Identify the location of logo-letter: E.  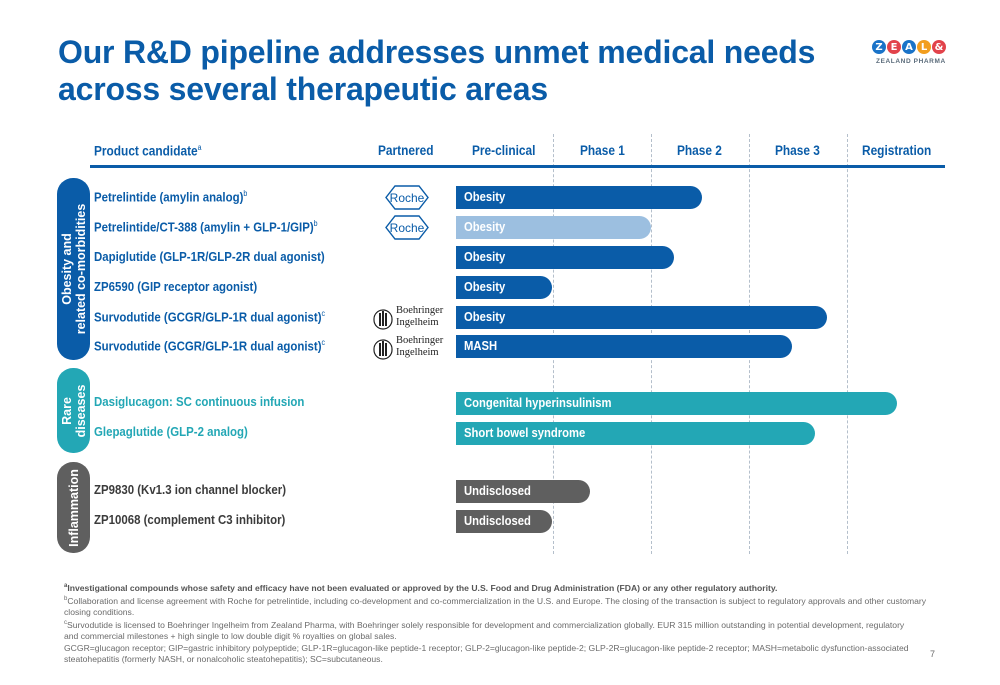
(894, 47).